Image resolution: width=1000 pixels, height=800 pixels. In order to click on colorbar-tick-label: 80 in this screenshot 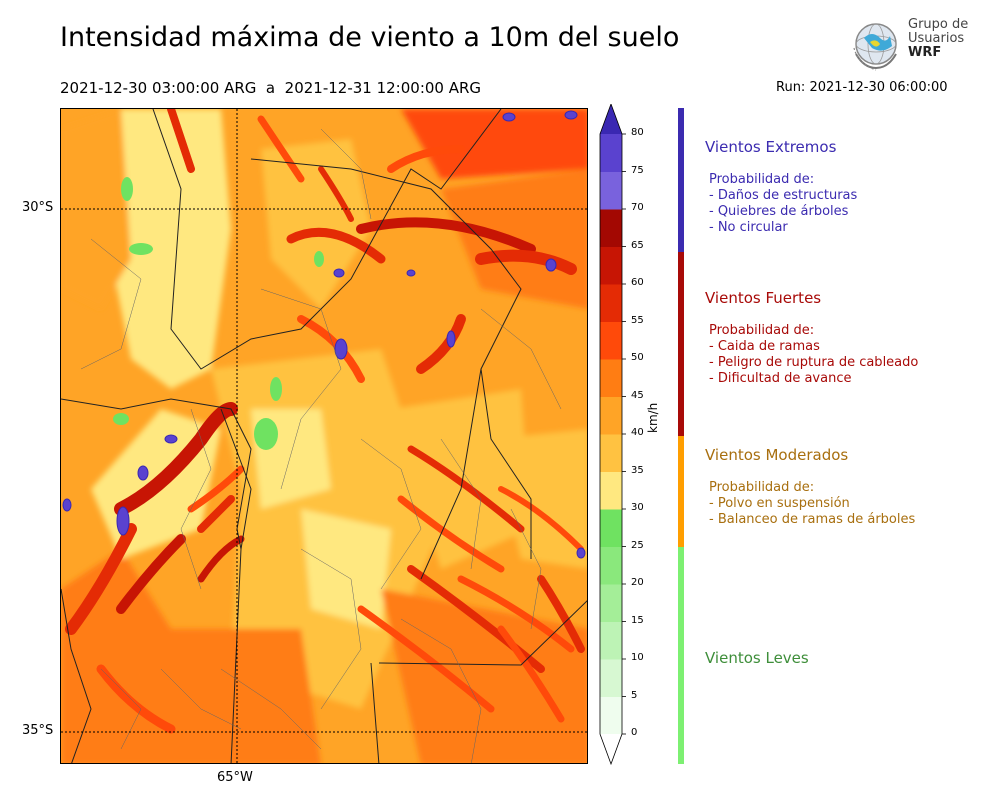, I will do `click(637, 132)`.